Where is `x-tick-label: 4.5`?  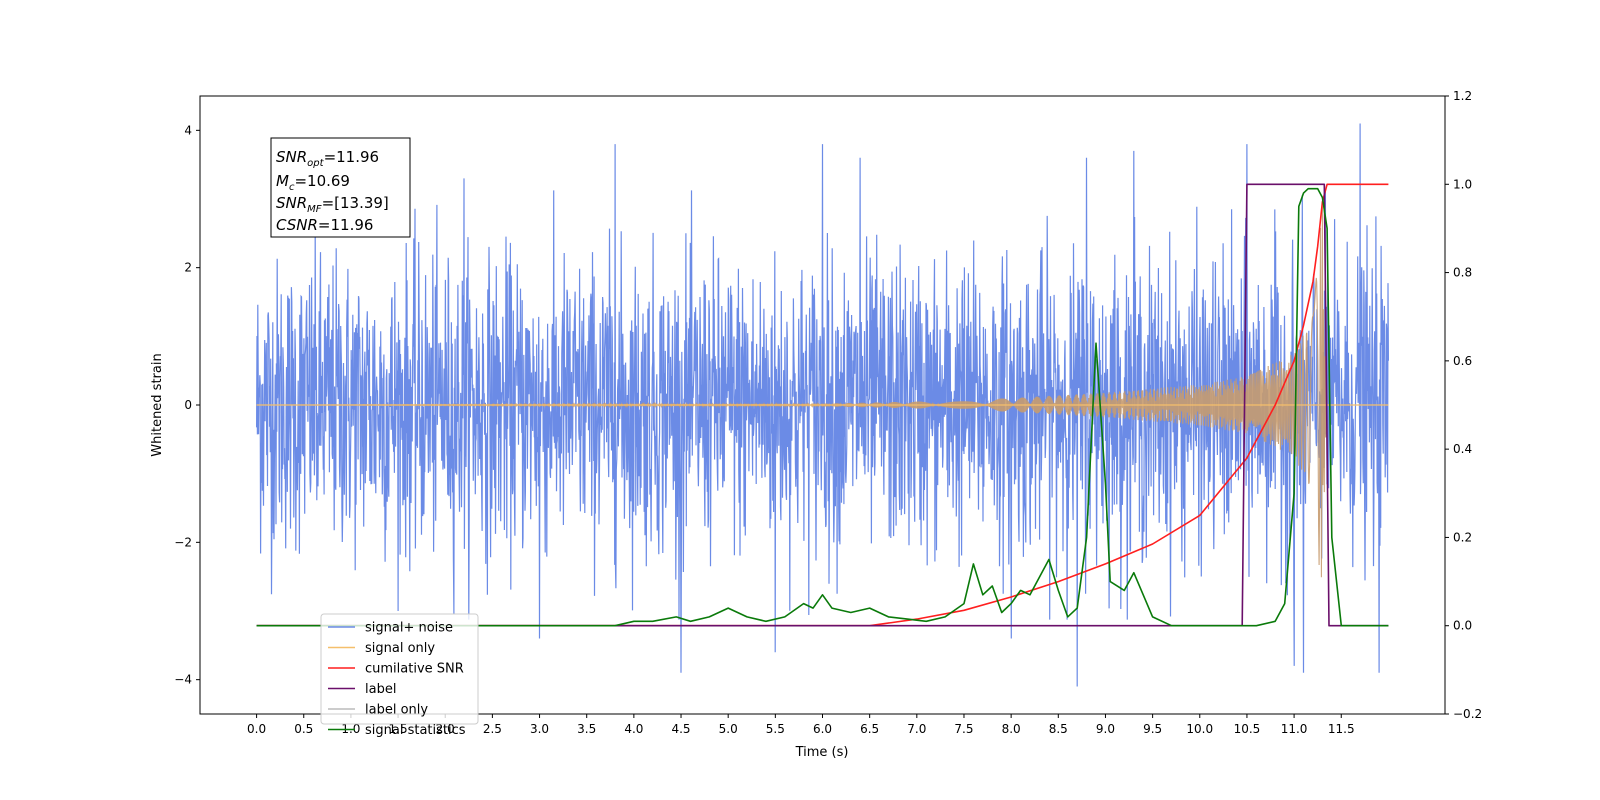 x-tick-label: 4.5 is located at coordinates (680, 729).